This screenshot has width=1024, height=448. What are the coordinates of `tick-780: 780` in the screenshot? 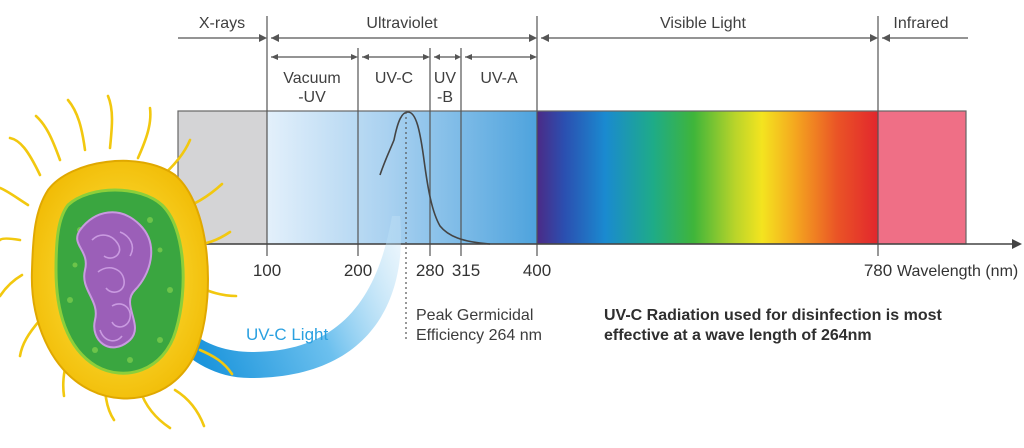 It's located at (878, 270).